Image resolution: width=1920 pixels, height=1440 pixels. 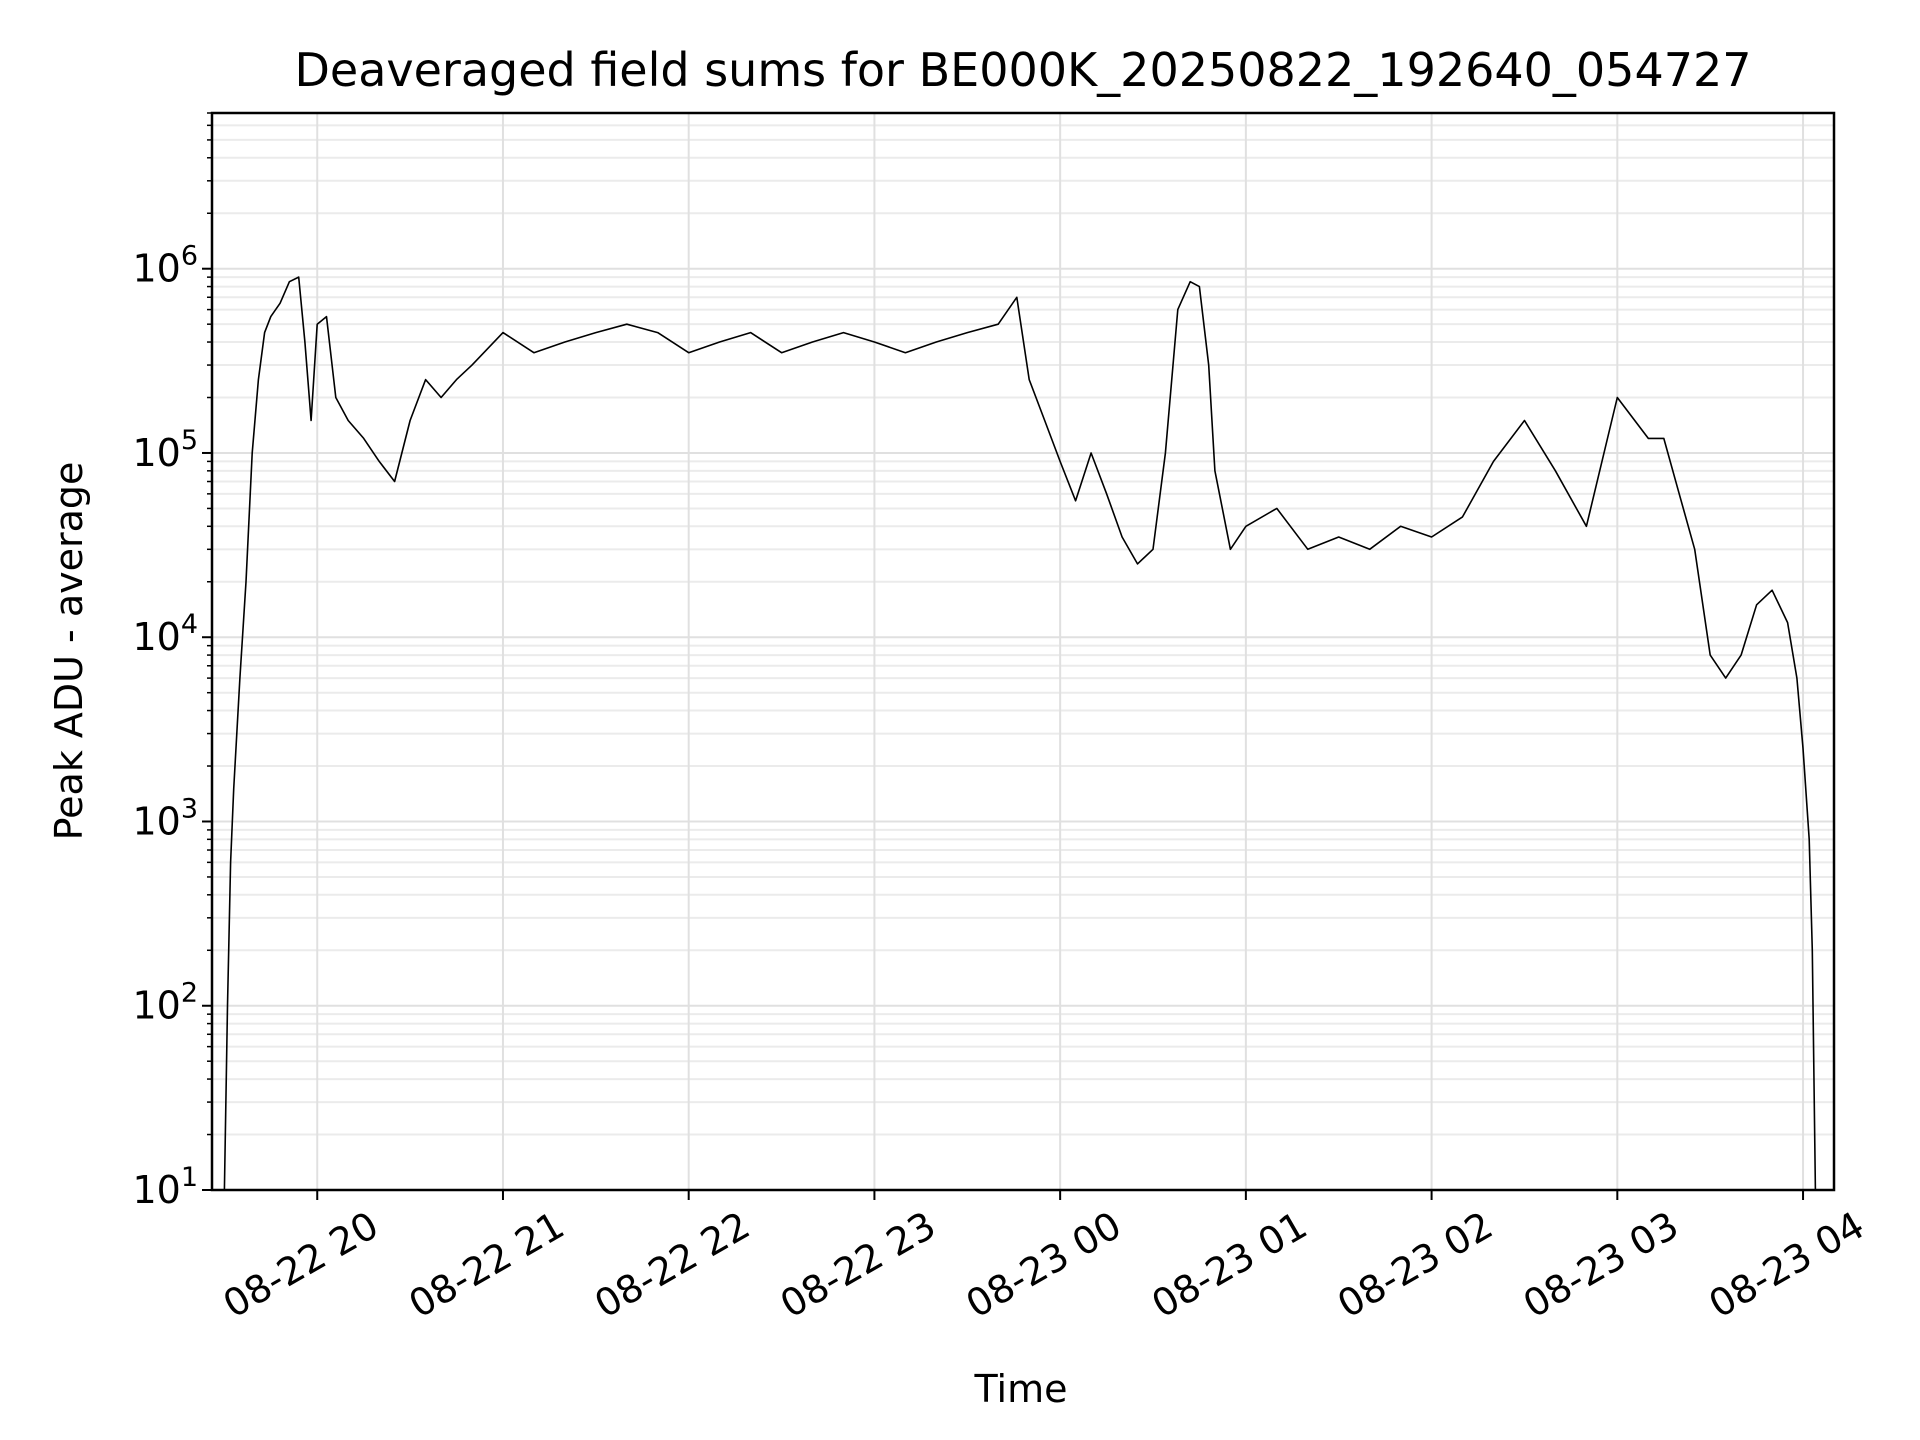 What do you see at coordinates (69, 651) in the screenshot?
I see `y-axis-label: Peak ADU - average` at bounding box center [69, 651].